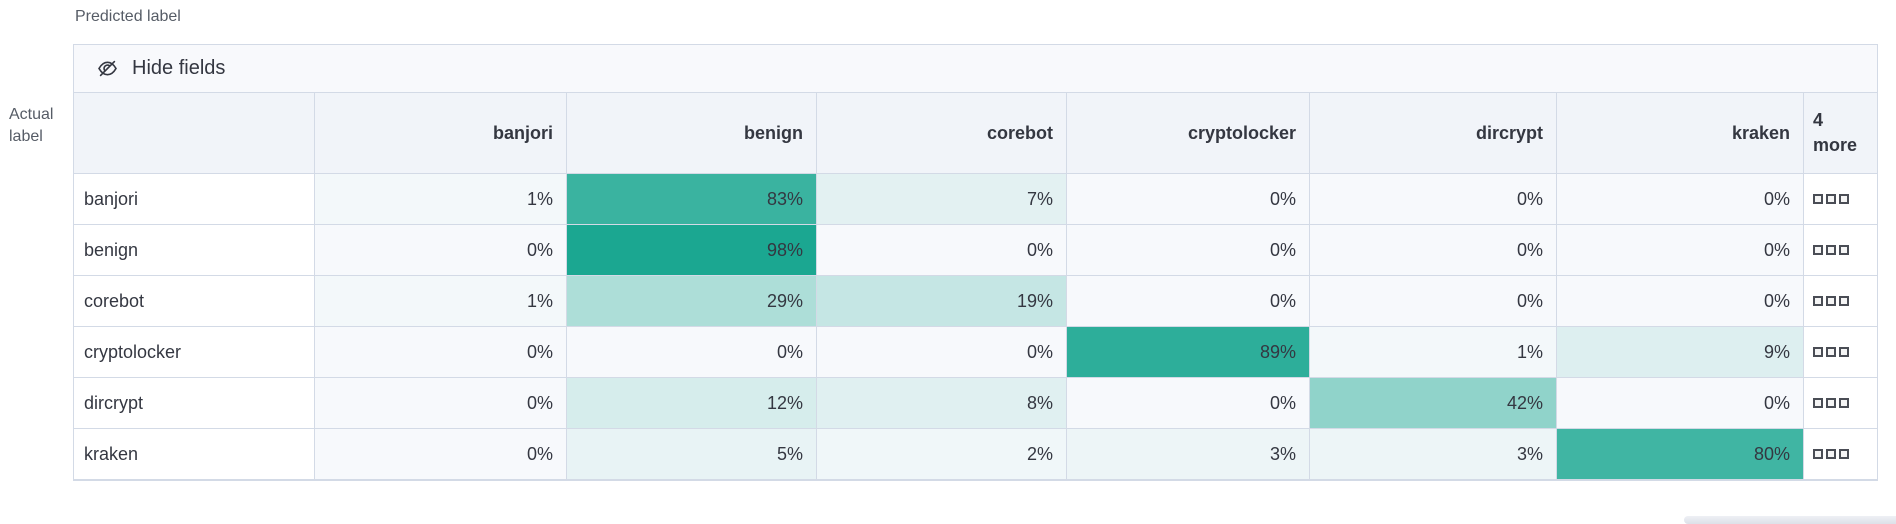 This screenshot has height=524, width=1896. What do you see at coordinates (975, 69) in the screenshot?
I see `data-grid-toolbar: Hide fields` at bounding box center [975, 69].